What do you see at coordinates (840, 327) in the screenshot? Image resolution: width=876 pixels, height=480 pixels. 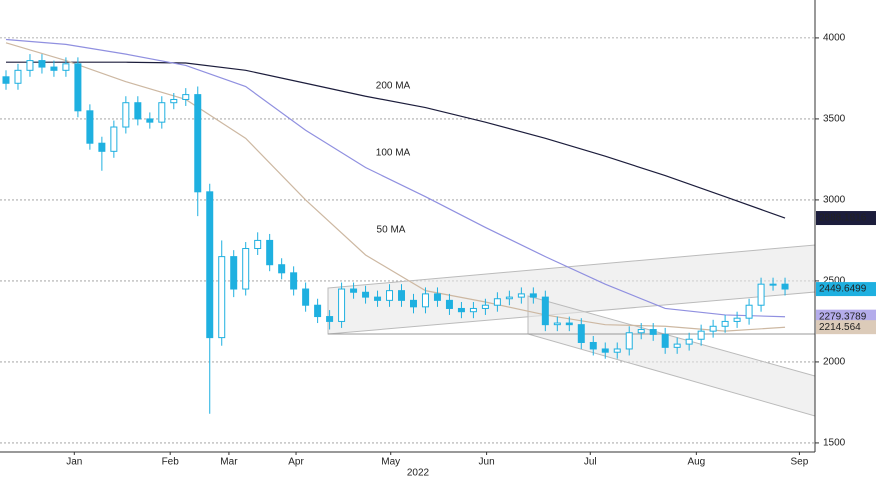 I see `last-value-label: 2214.564` at bounding box center [840, 327].